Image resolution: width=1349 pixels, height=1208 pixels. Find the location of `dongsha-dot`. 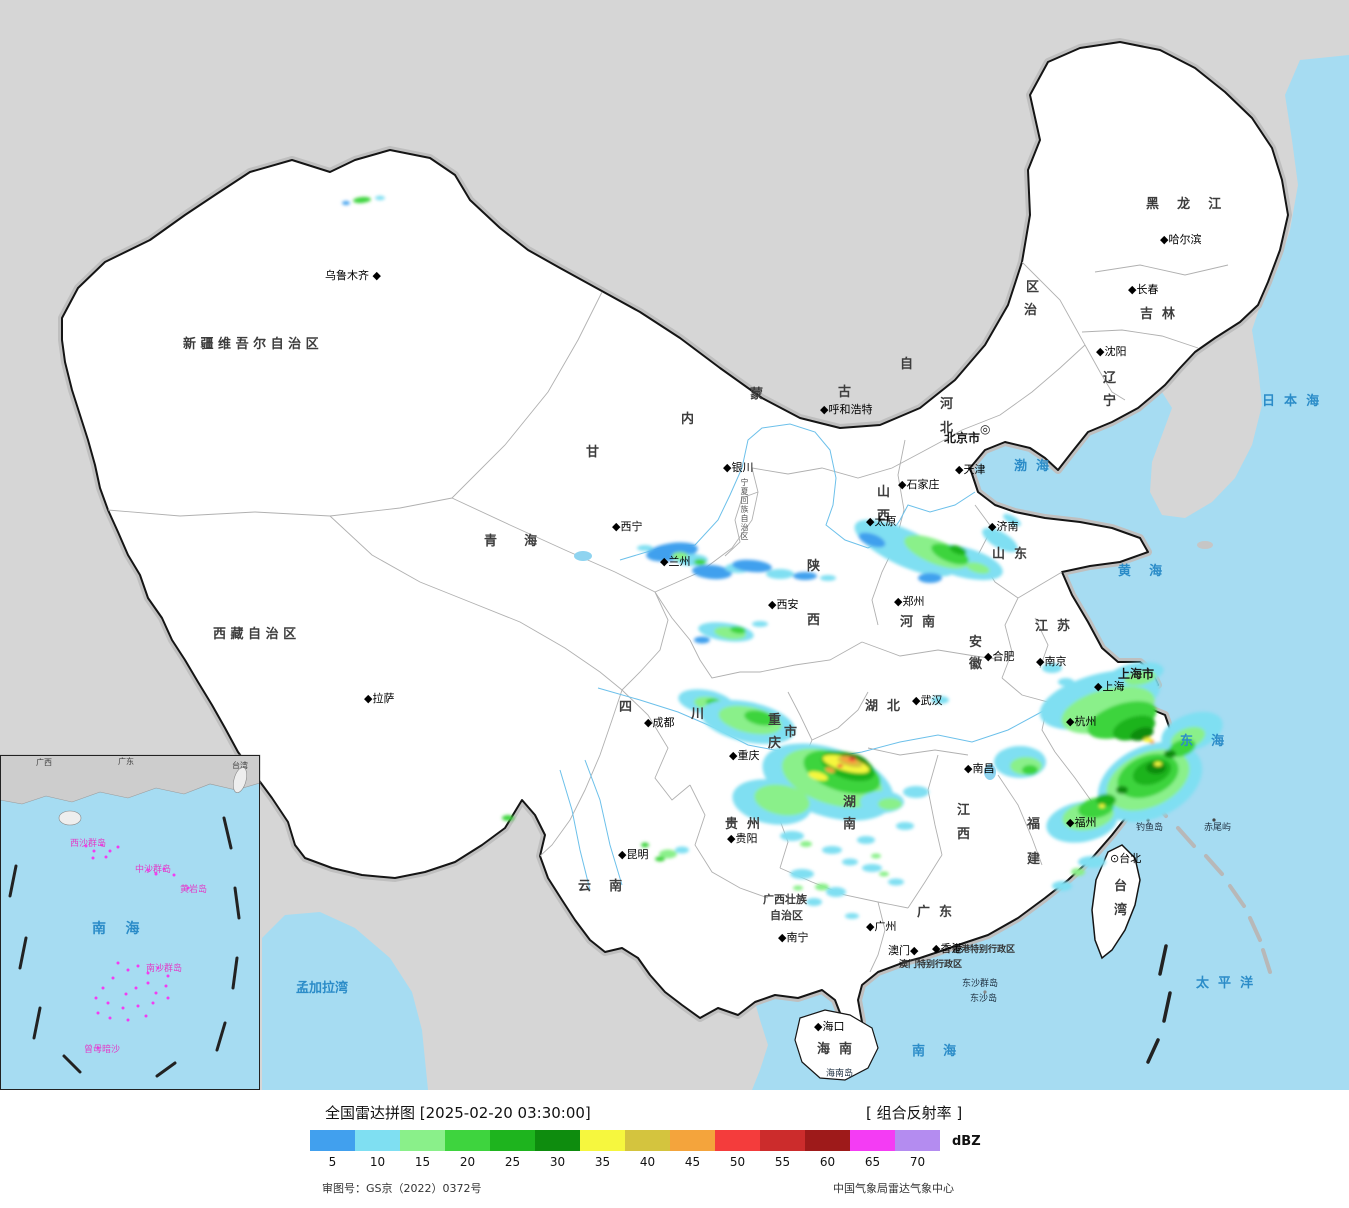

dongsha-dot is located at coordinates (985, 992).